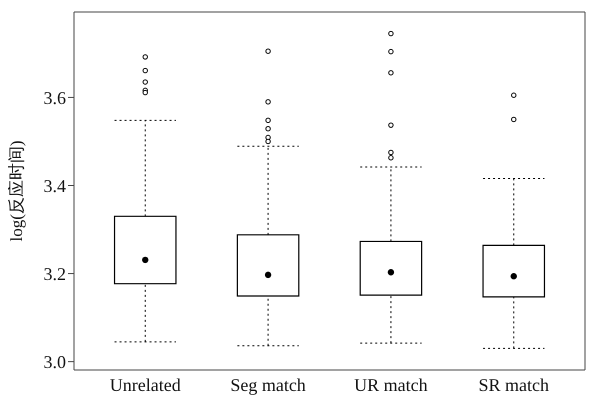 The height and width of the screenshot is (402, 591). I want to click on y-tick-label: 3.0, so click(55, 362).